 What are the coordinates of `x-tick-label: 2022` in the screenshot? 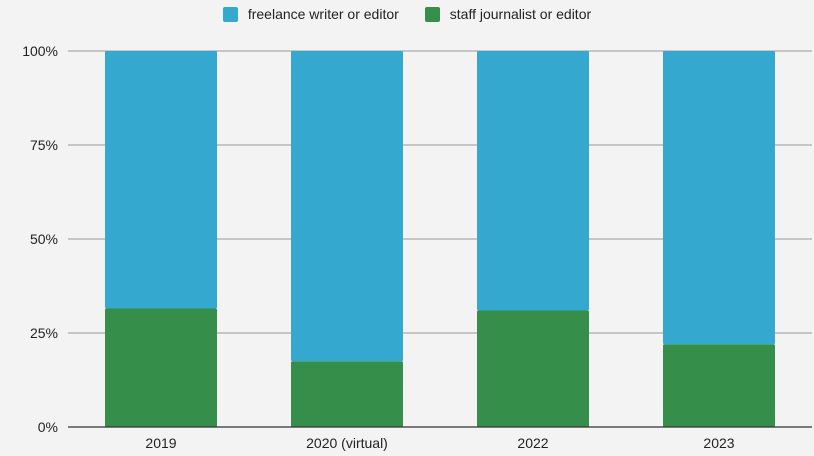 It's located at (532, 443).